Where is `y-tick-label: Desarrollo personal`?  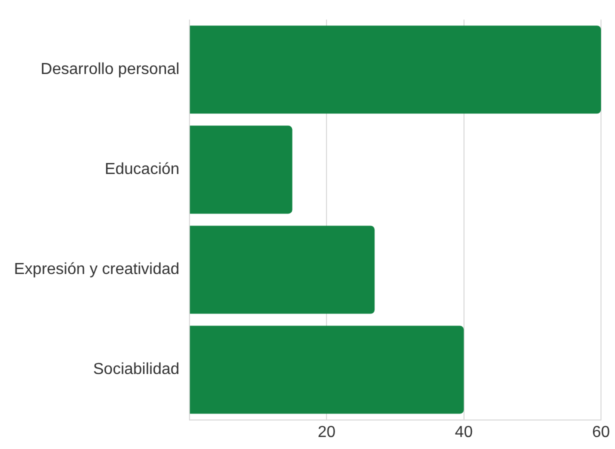 y-tick-label: Desarrollo personal is located at coordinates (110, 69).